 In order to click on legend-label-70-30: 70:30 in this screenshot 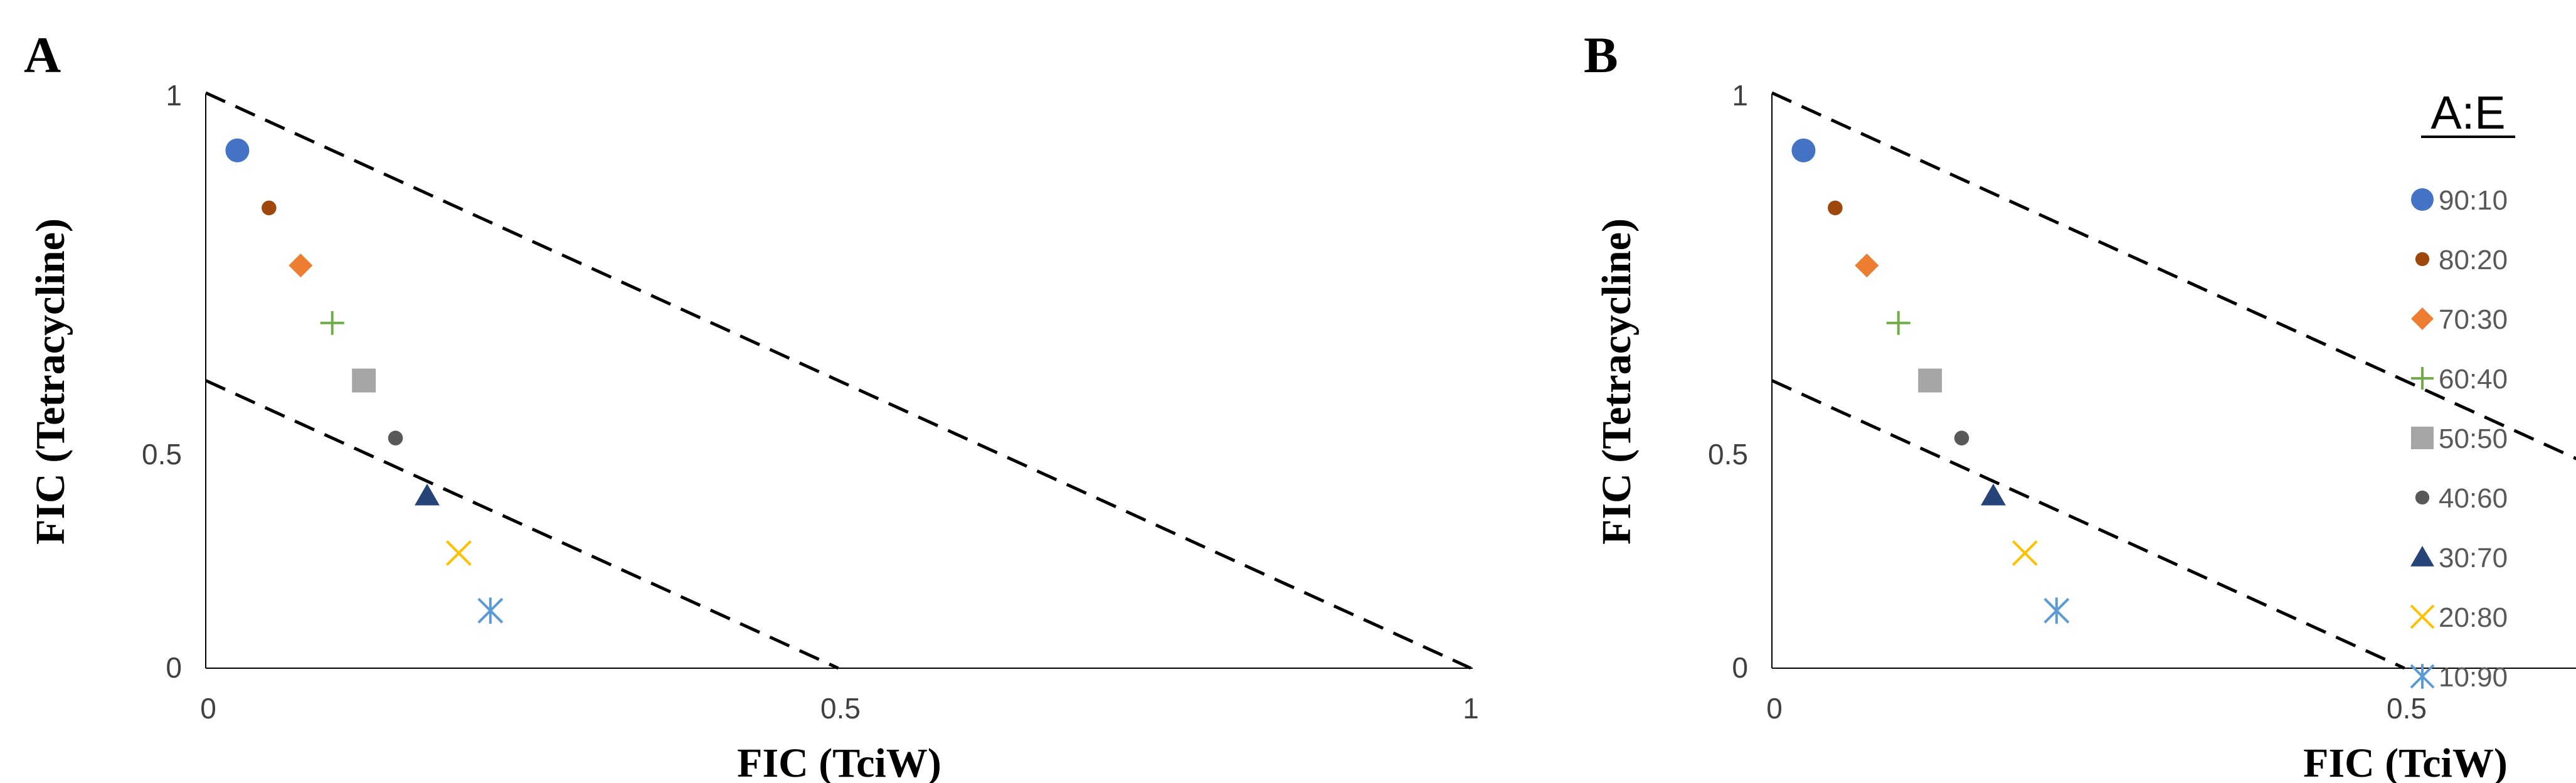, I will do `click(2473, 319)`.